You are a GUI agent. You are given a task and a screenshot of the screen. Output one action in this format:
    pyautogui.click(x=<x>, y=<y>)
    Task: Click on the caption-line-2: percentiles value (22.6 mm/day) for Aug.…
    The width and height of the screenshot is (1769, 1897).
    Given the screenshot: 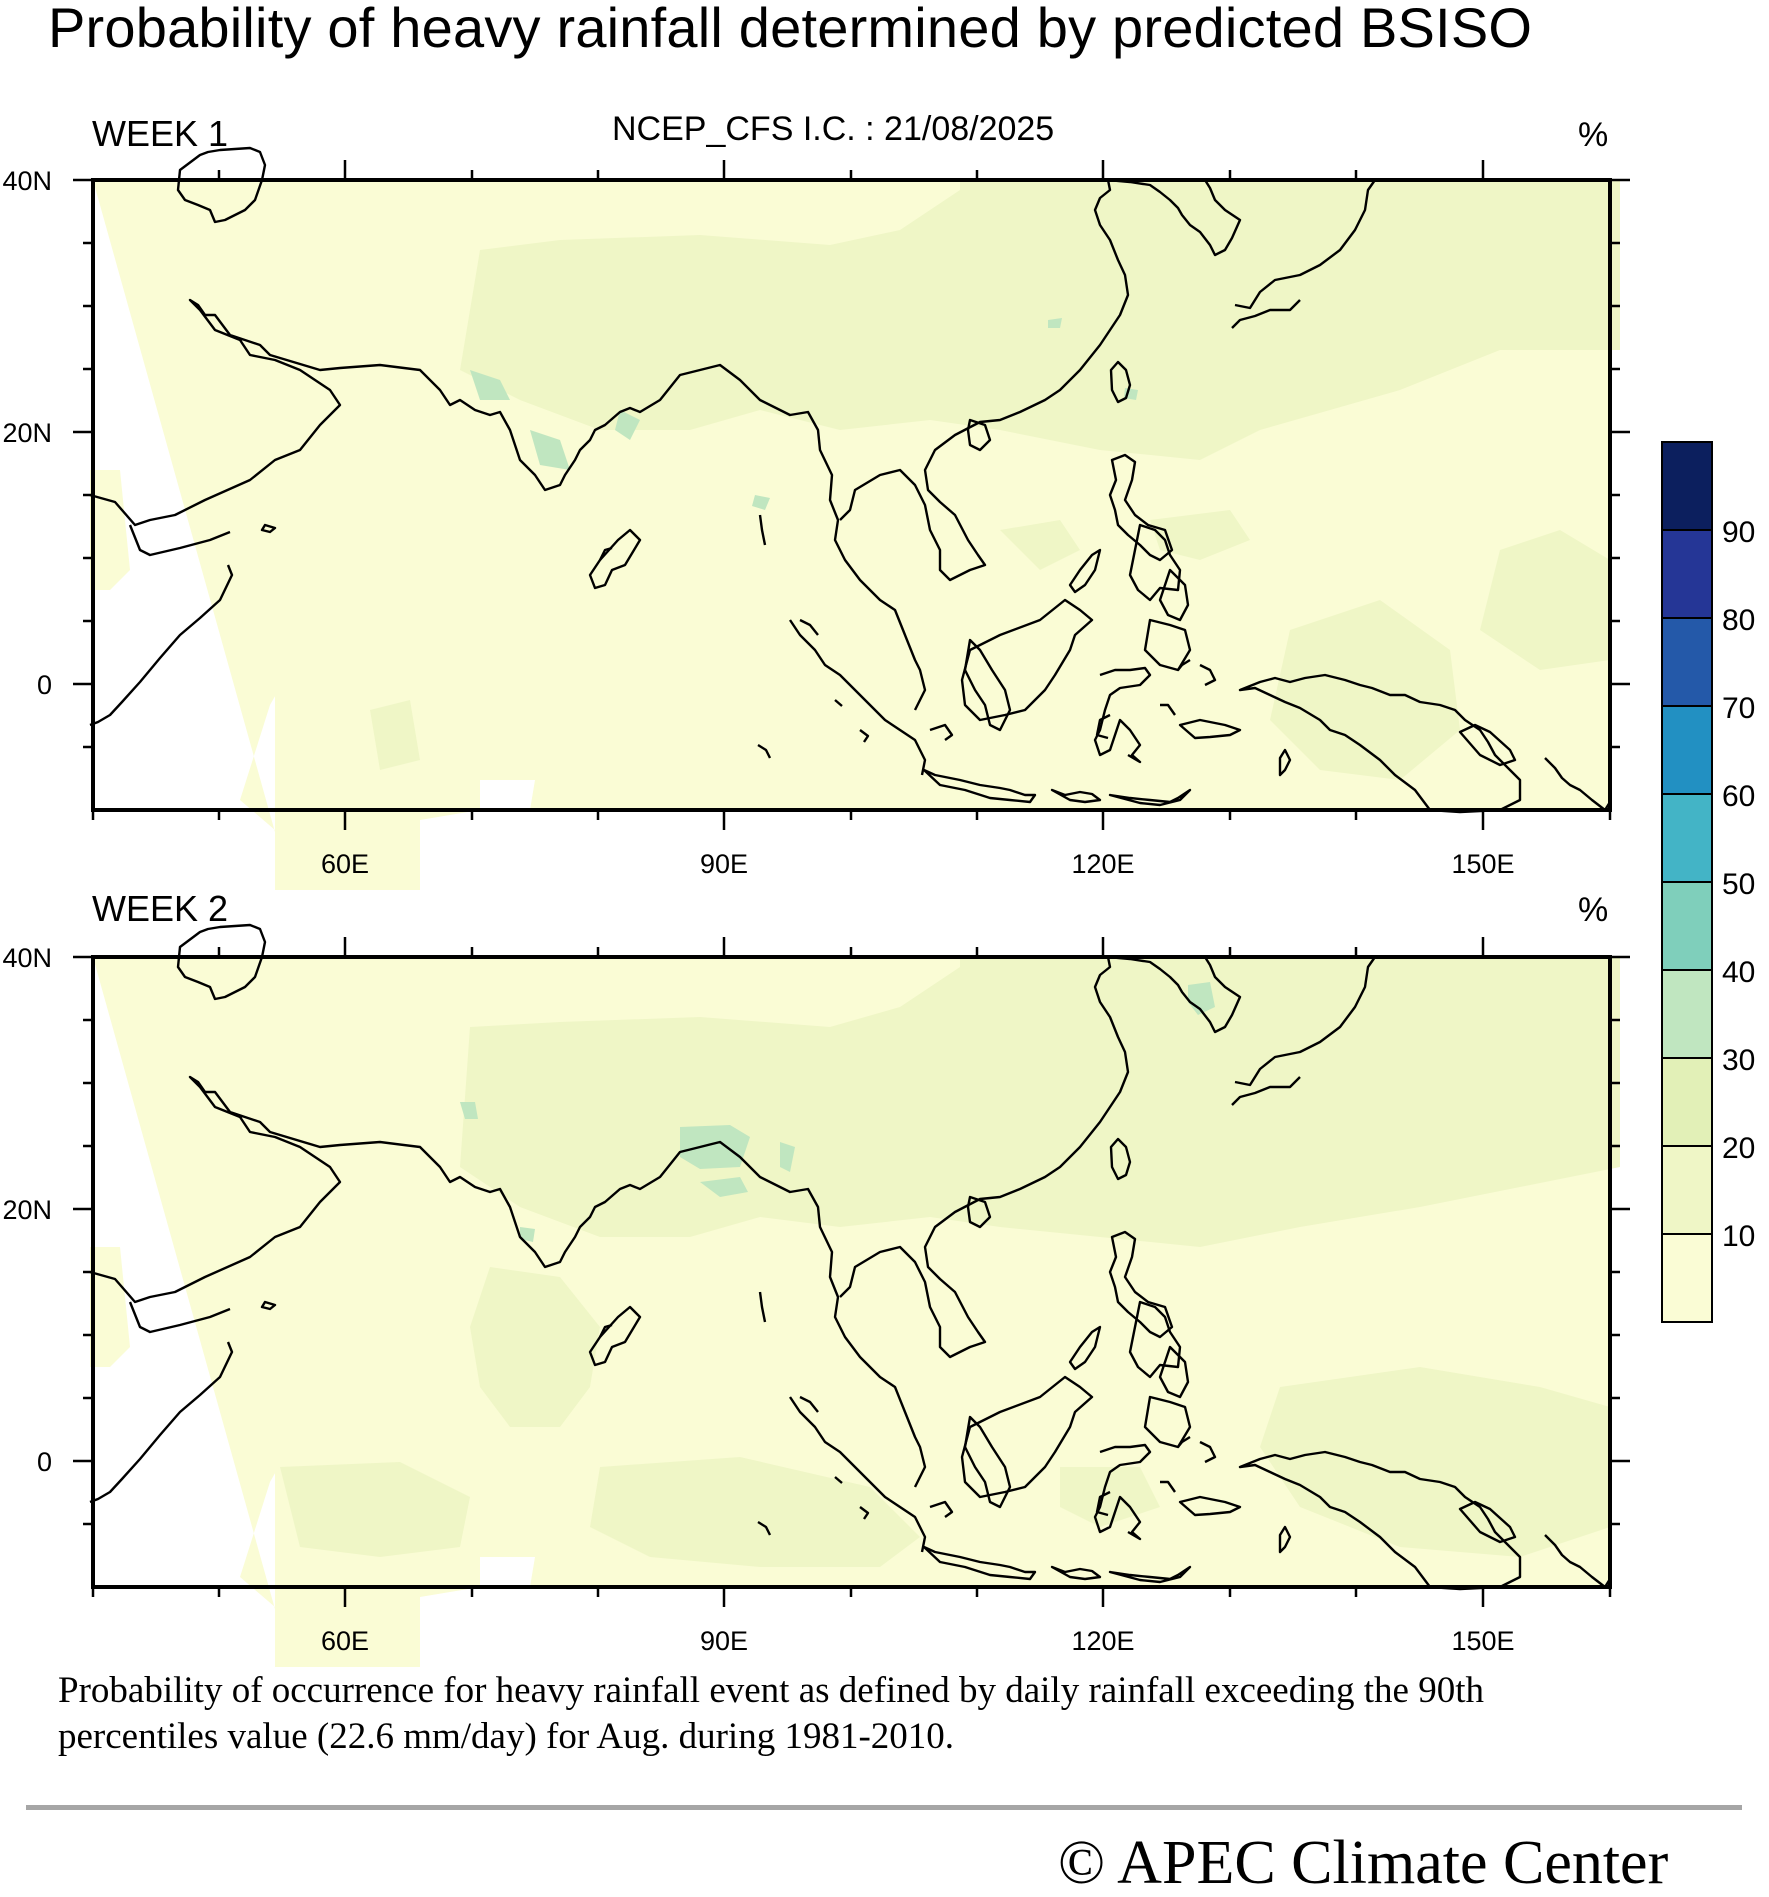 What is the action you would take?
    pyautogui.click(x=506, y=1736)
    